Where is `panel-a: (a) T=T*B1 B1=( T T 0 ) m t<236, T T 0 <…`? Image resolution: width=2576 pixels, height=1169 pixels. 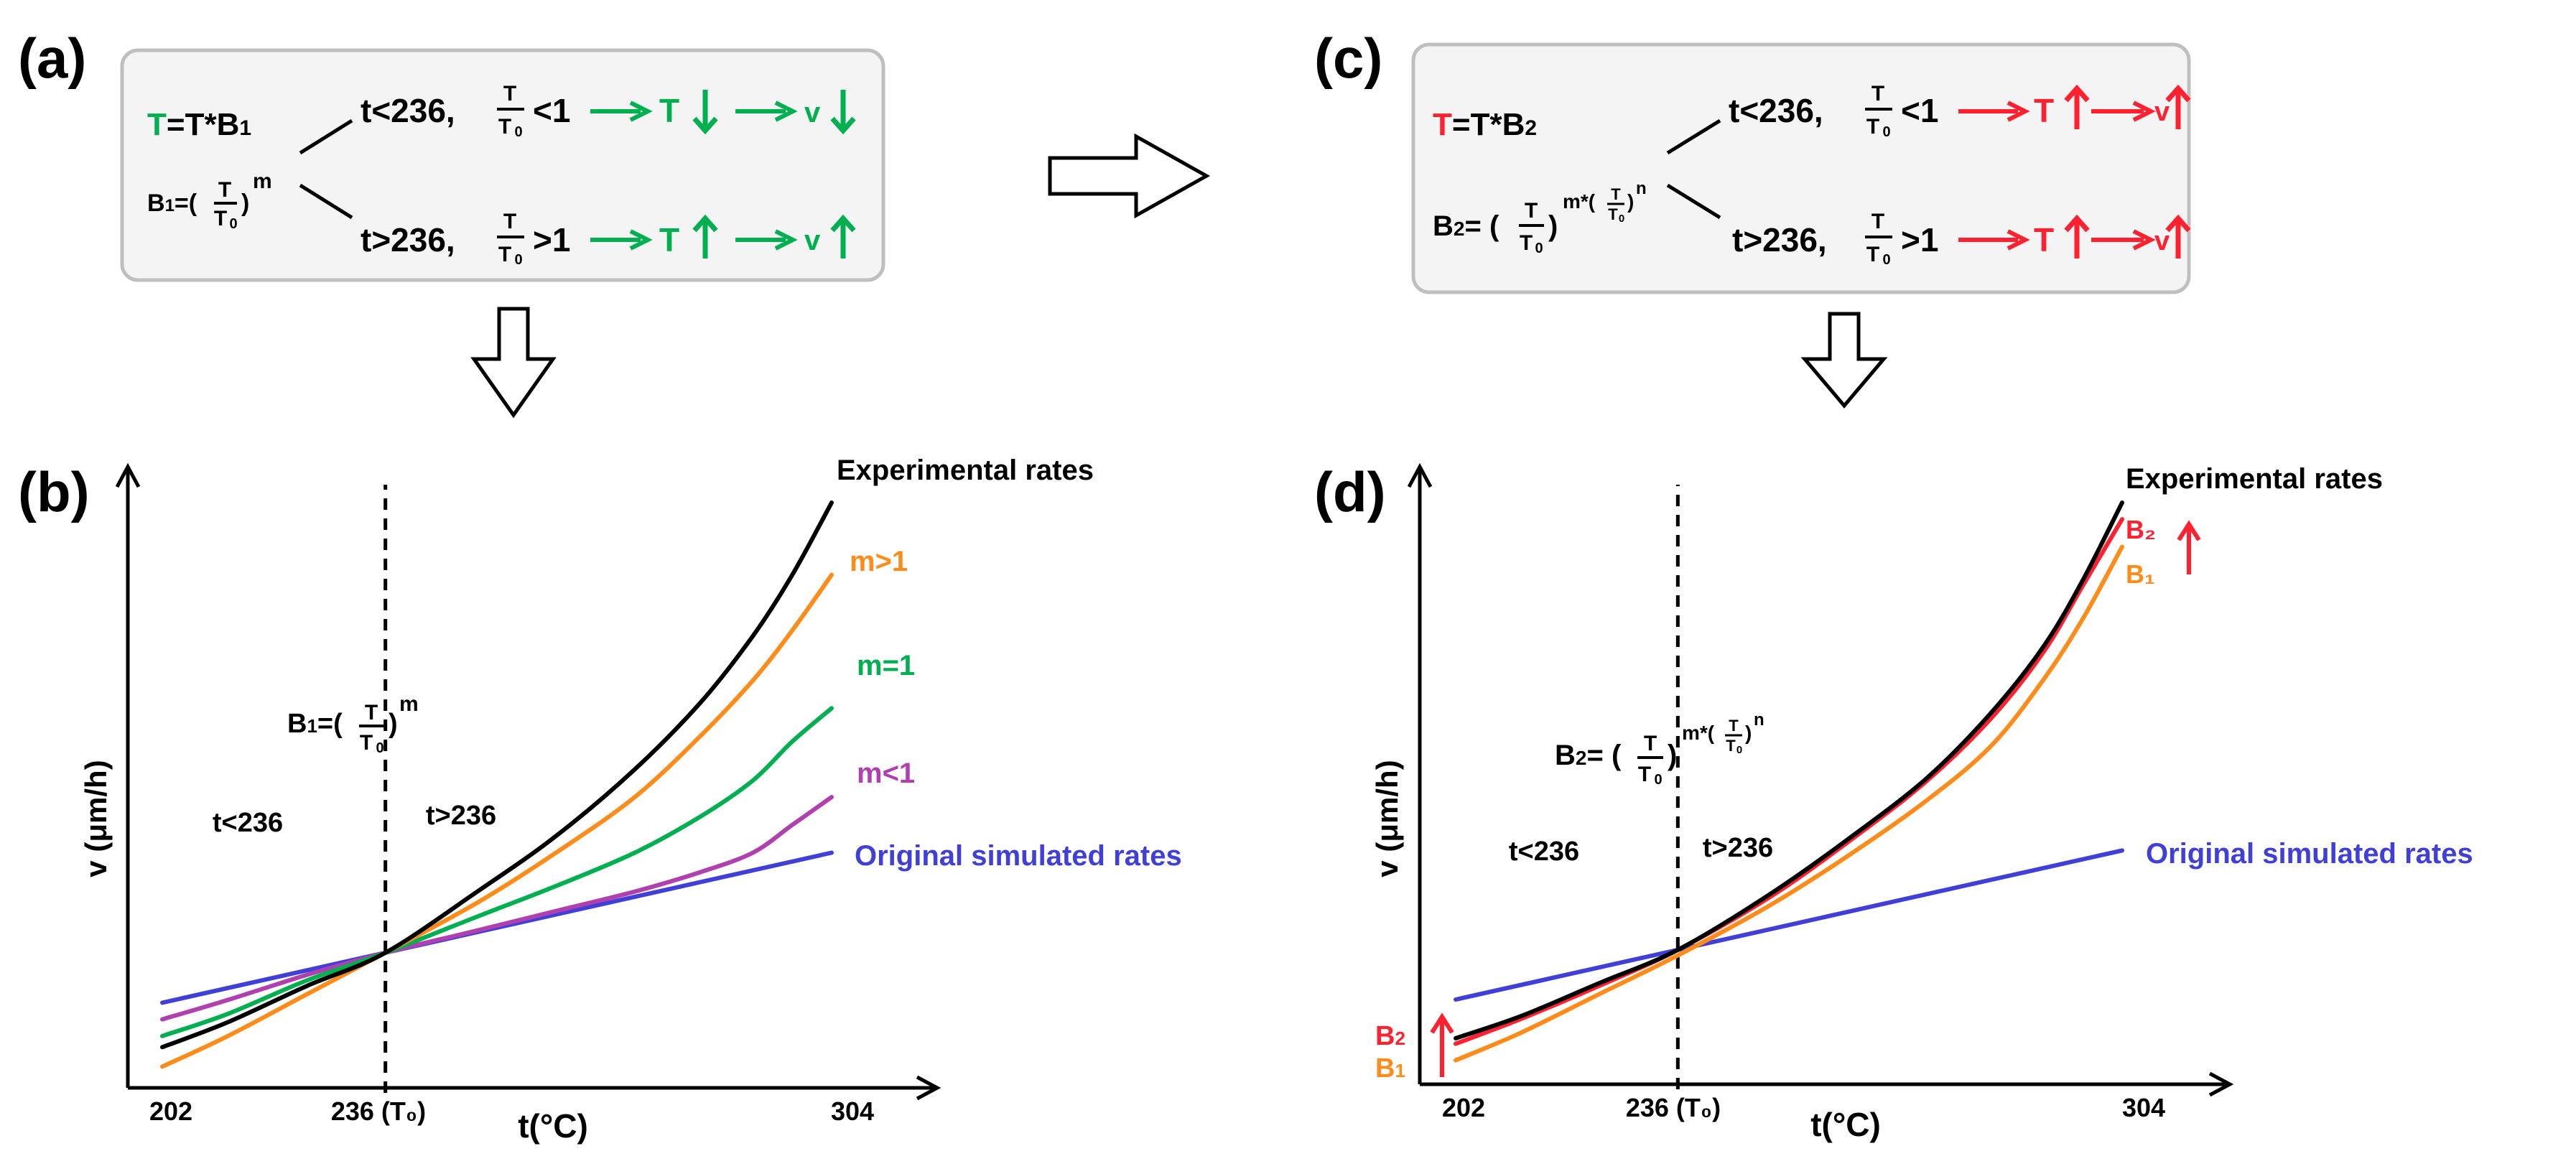
panel-a: (a) T=T*B1 B1=( T T 0 ) m t<236, T T 0 <… is located at coordinates (452, 154).